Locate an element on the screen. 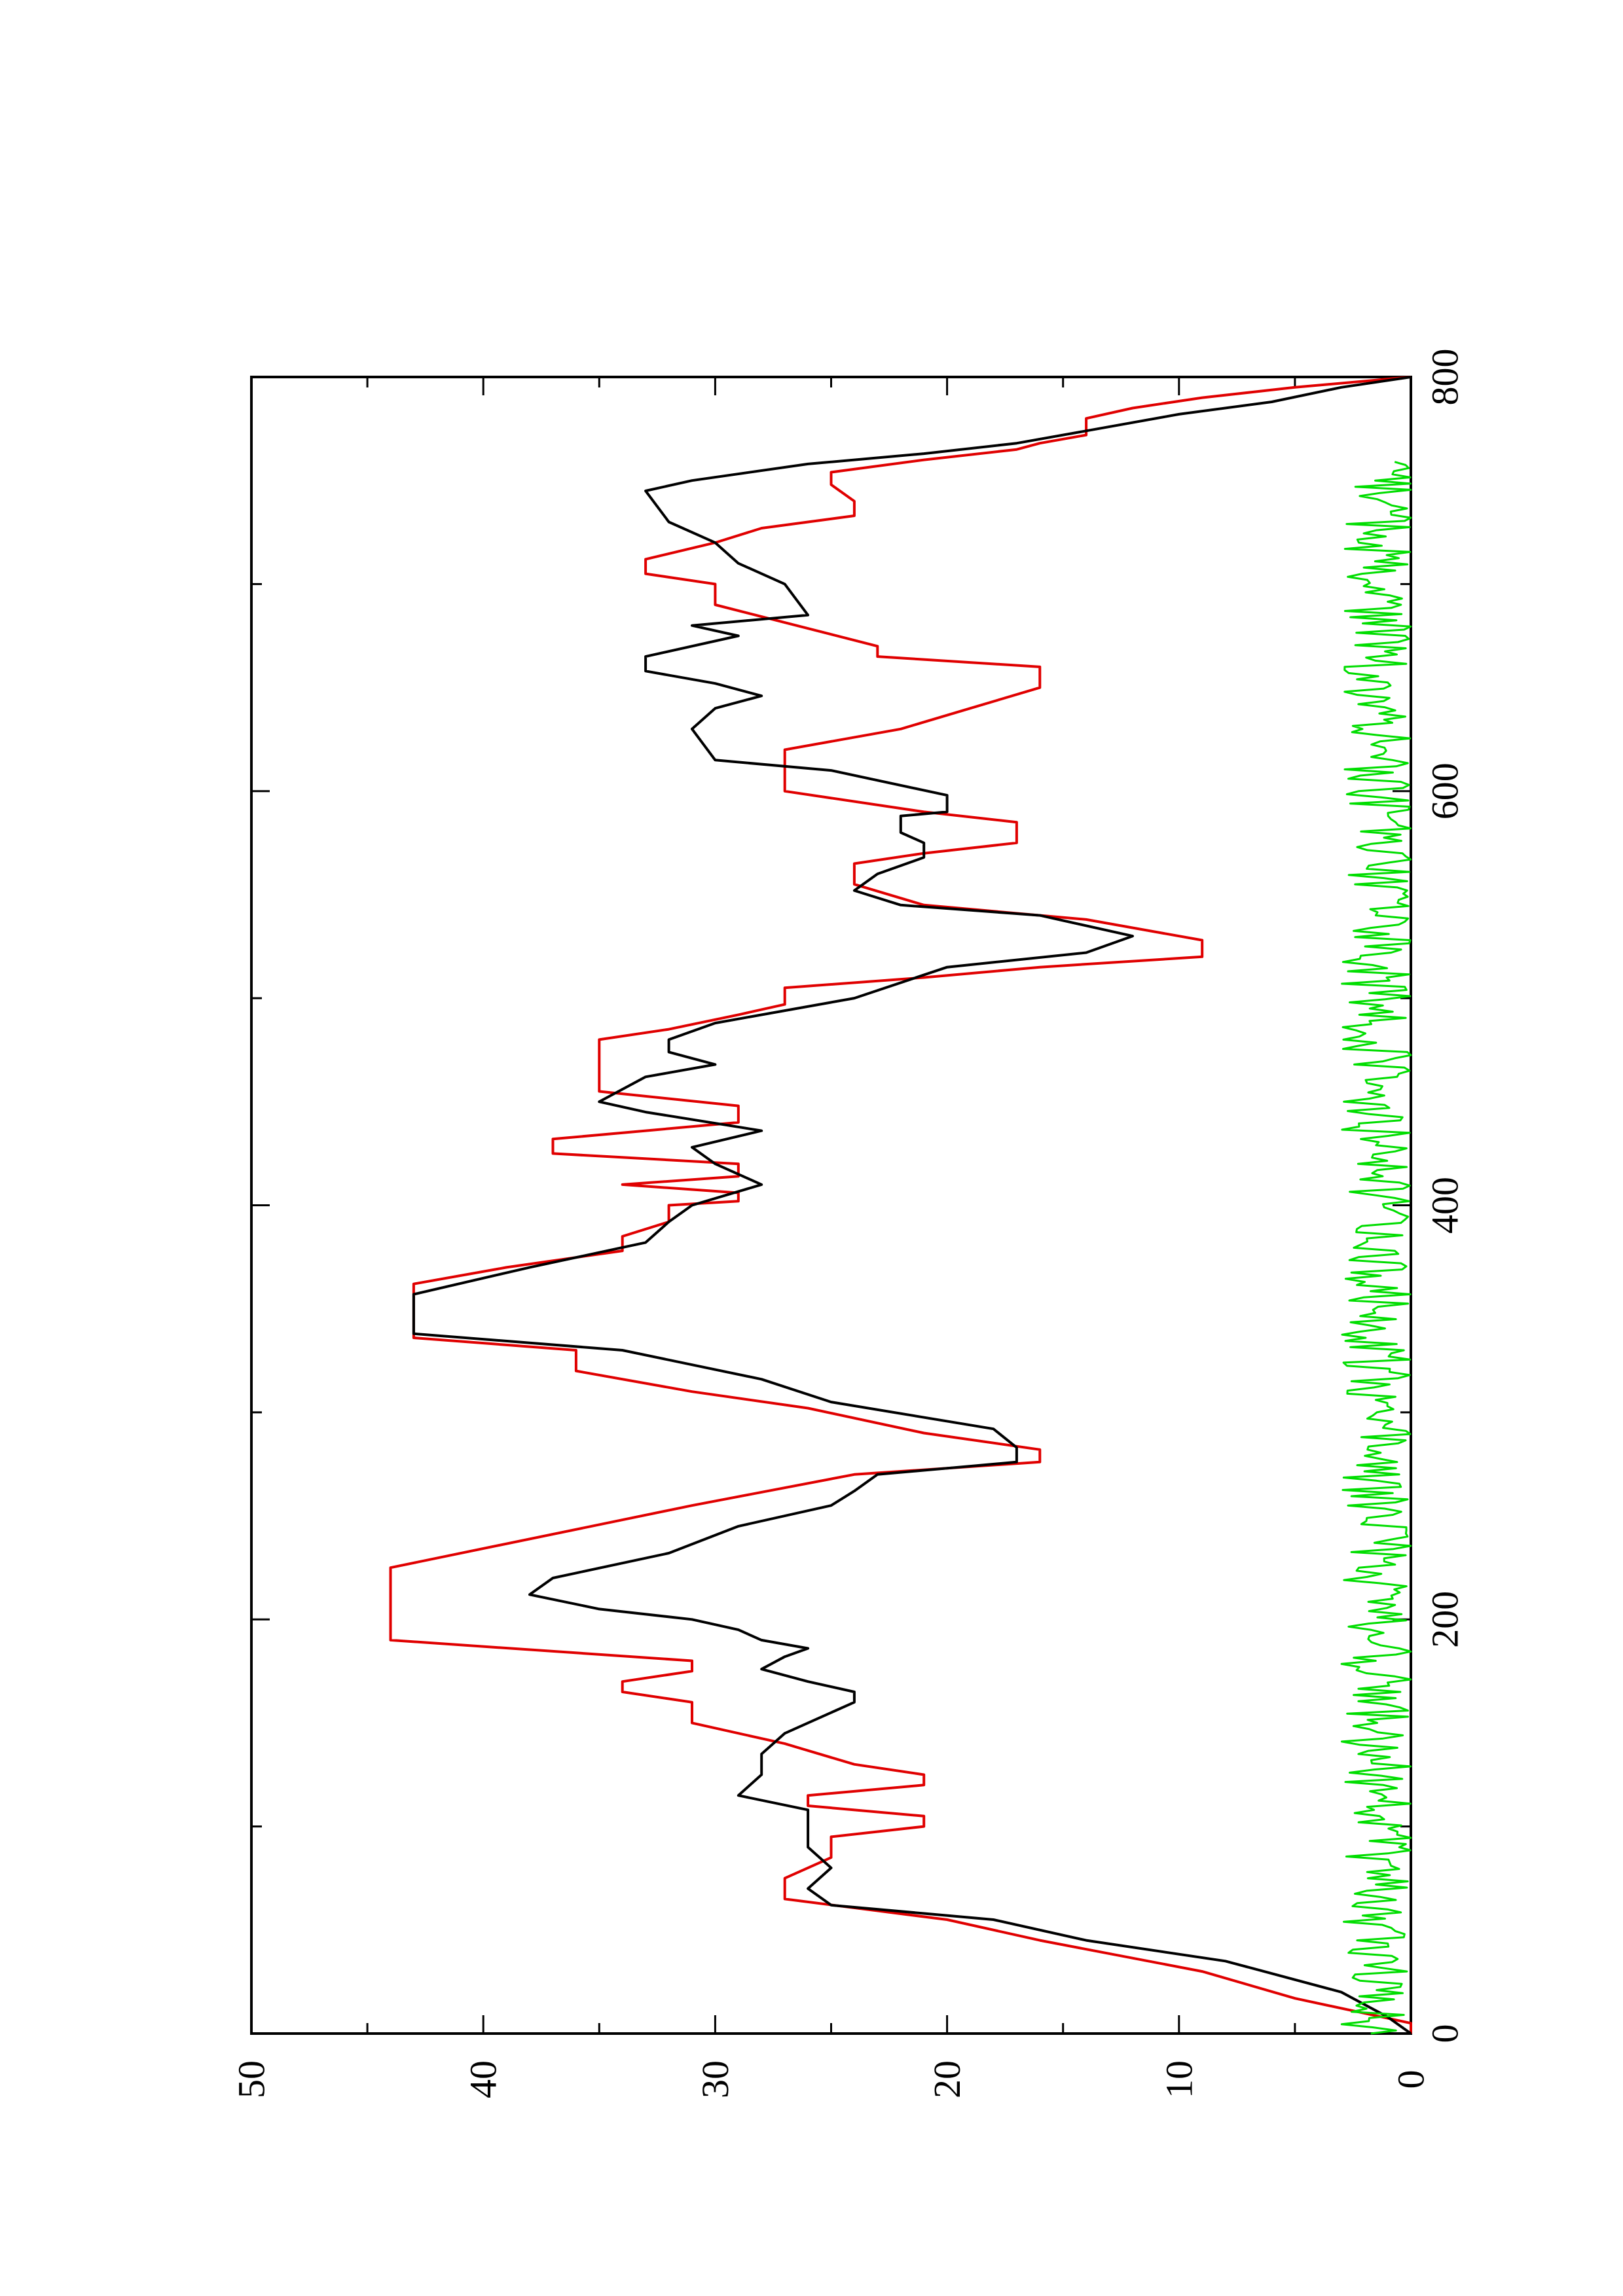  y-tick-label: 0 is located at coordinates (1411, 2079).